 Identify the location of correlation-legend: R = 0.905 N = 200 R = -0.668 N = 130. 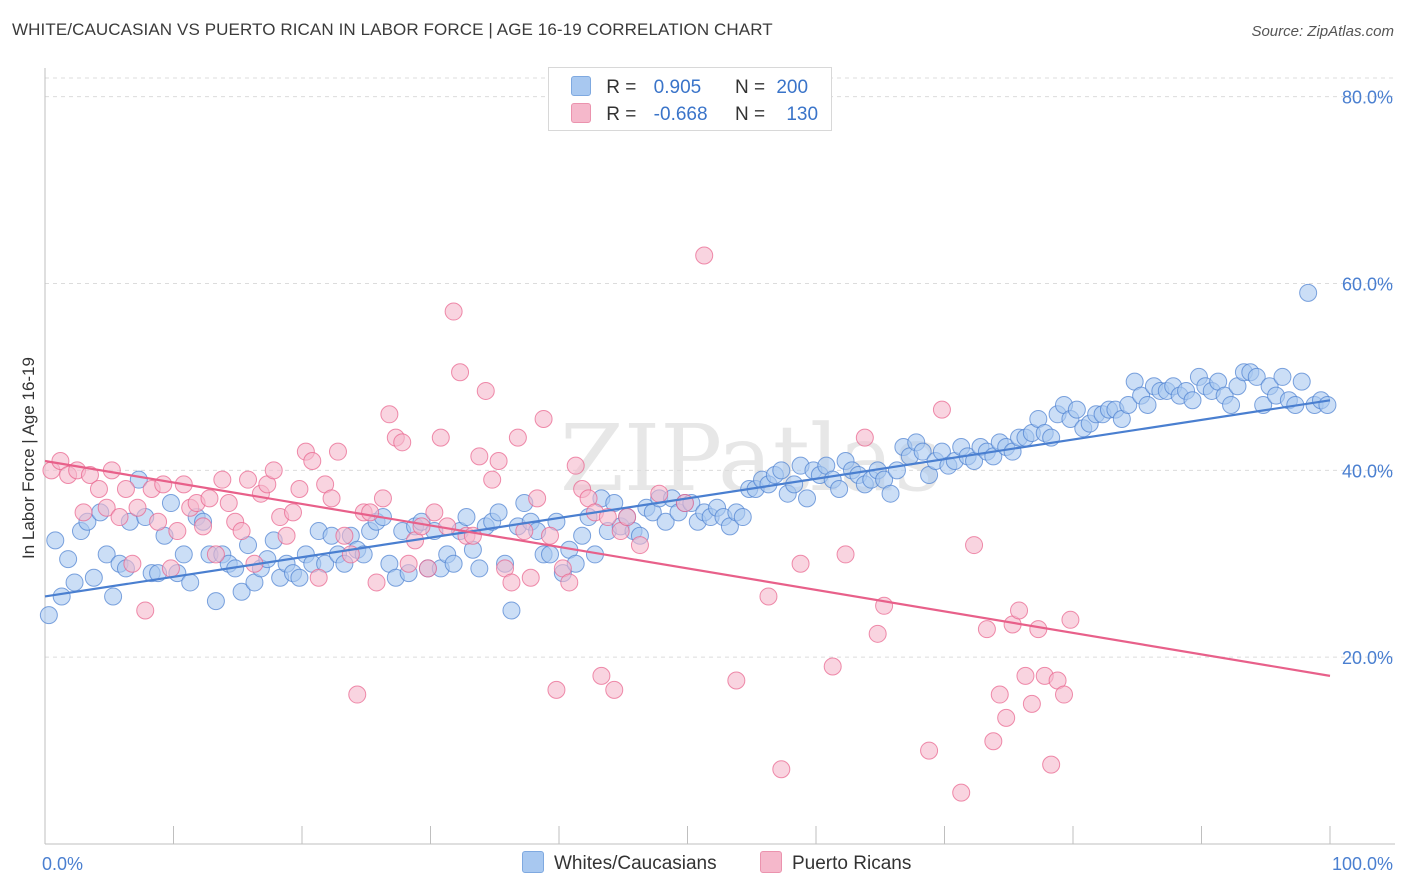
(690, 99).